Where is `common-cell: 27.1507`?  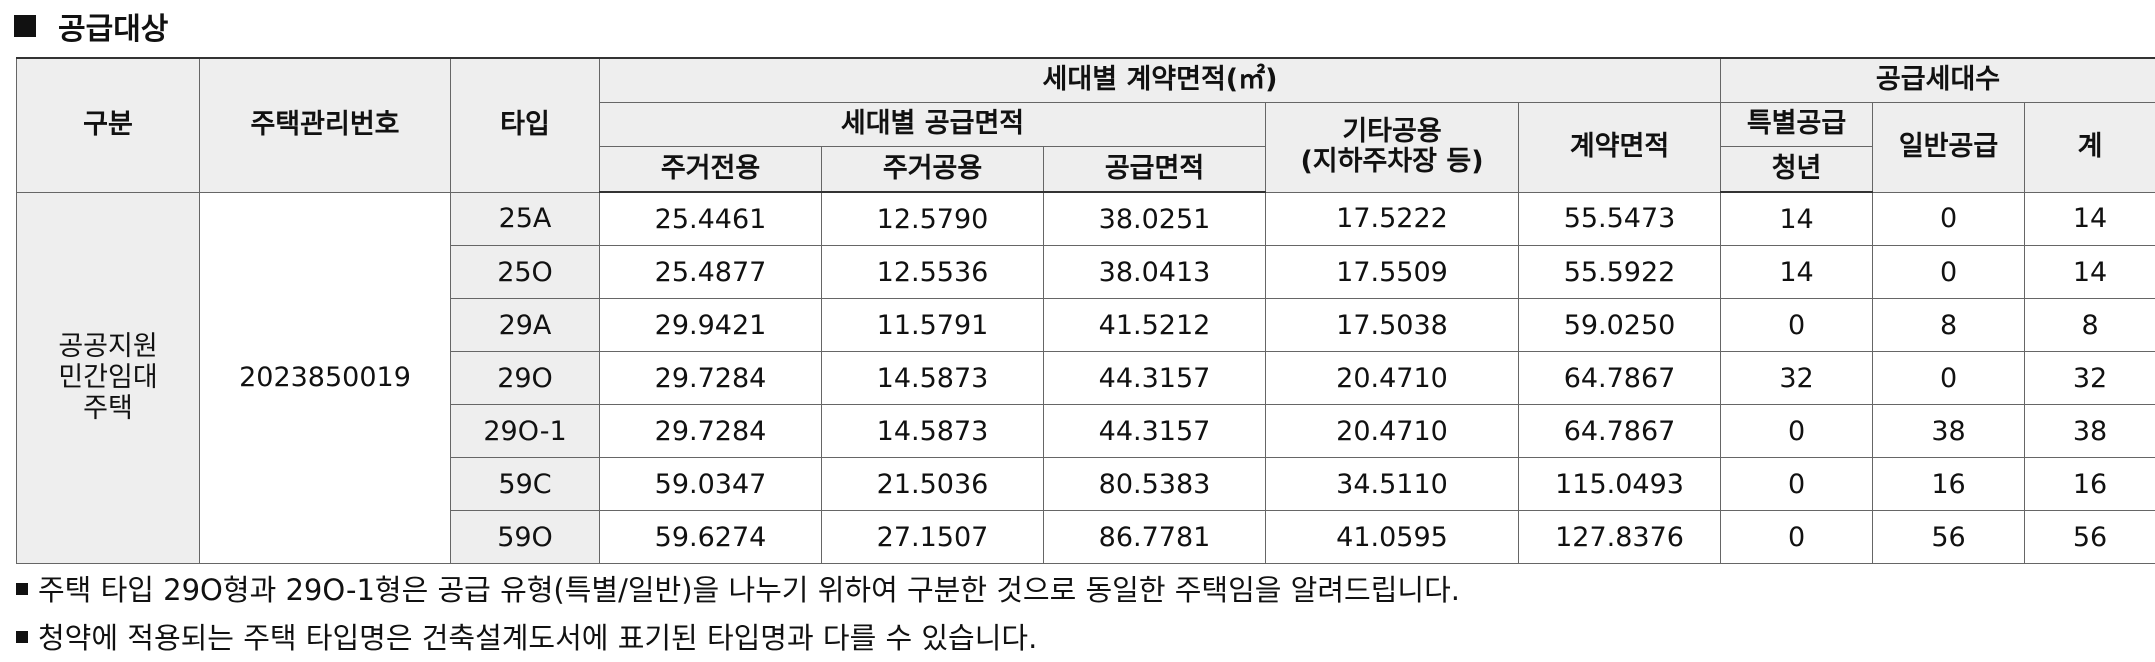
common-cell: 27.1507 is located at coordinates (933, 537).